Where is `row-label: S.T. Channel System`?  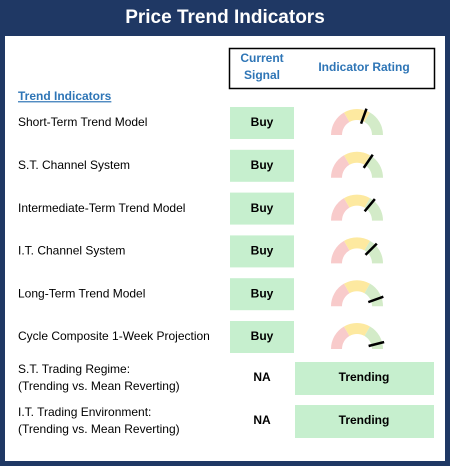 row-label: S.T. Channel System is located at coordinates (74, 165).